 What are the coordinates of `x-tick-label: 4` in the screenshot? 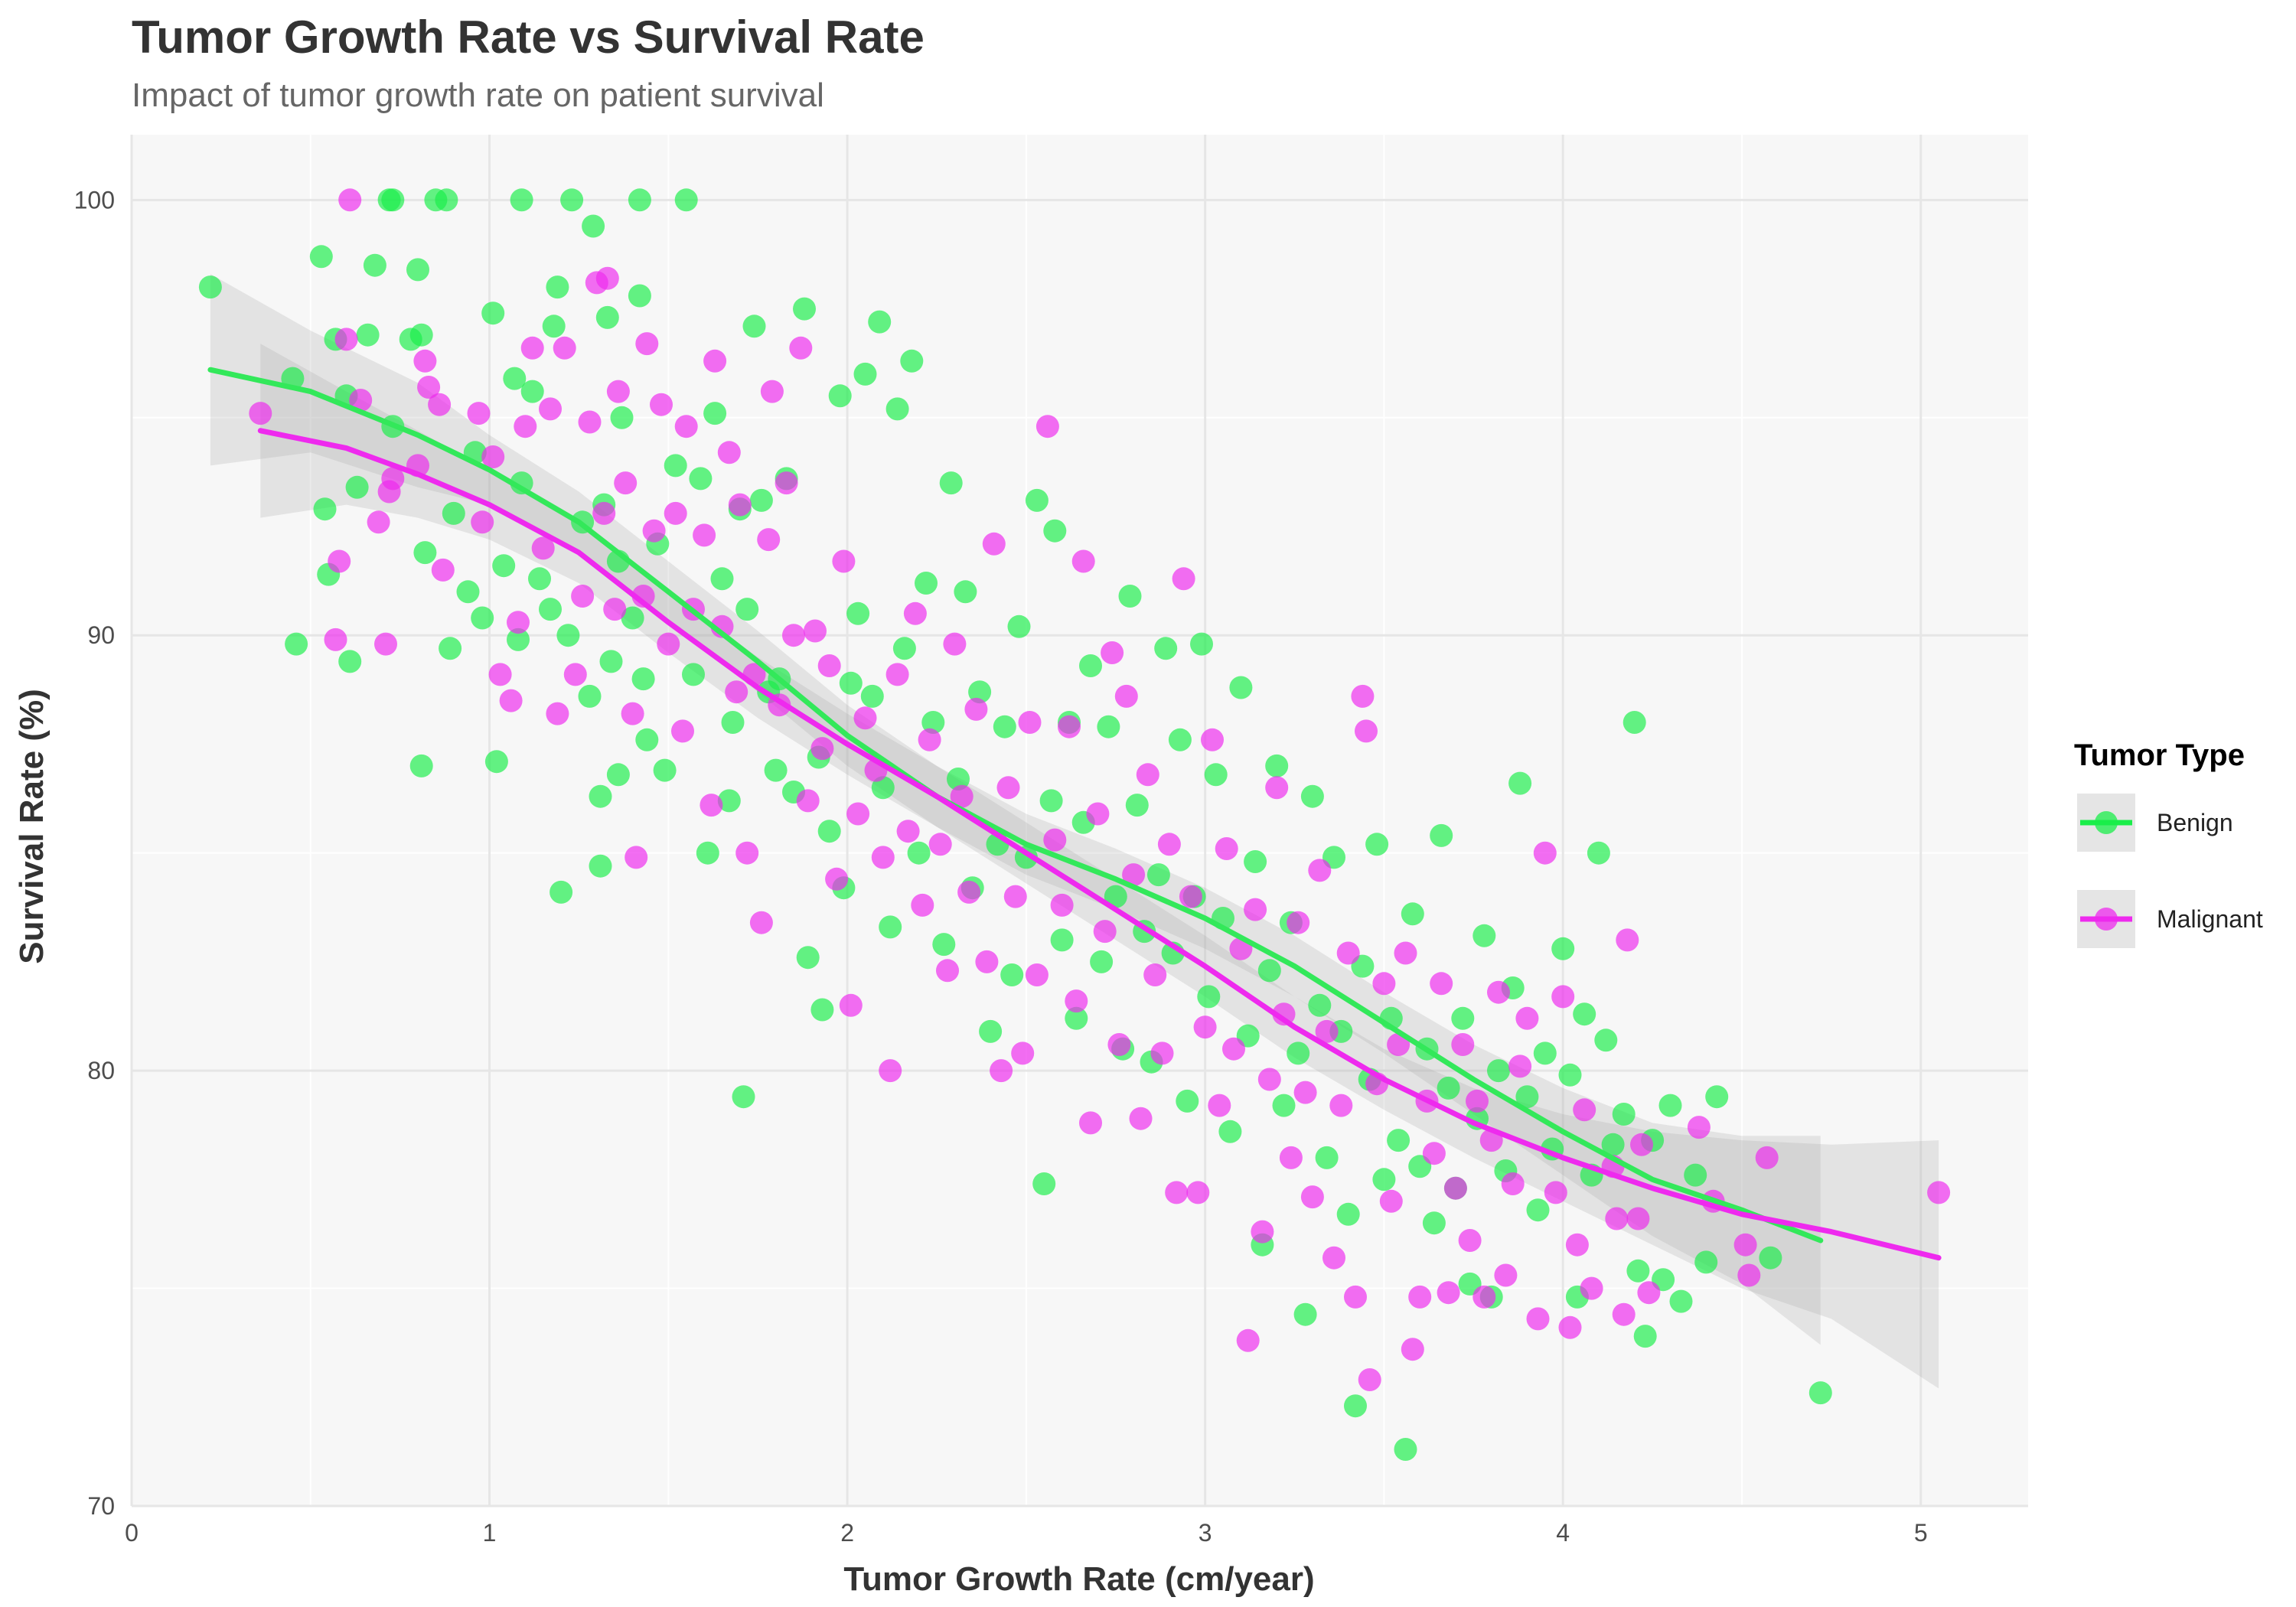 It's located at (1563, 1533).